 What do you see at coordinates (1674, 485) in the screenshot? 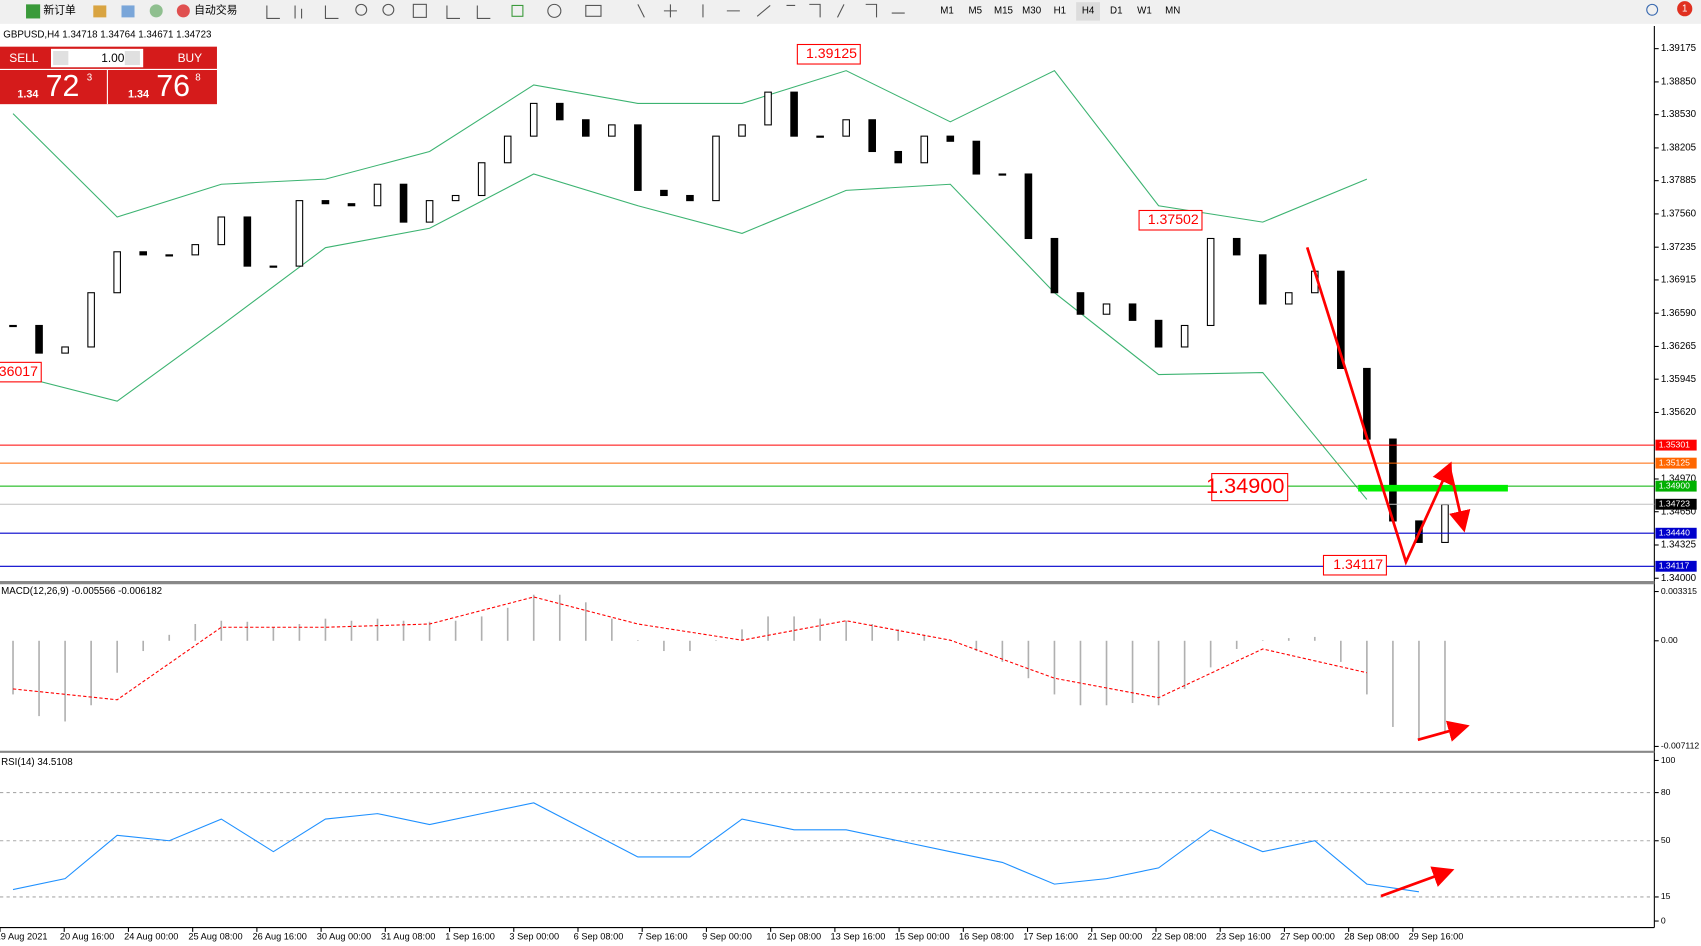
I see `price-level-label: 1.34900` at bounding box center [1674, 485].